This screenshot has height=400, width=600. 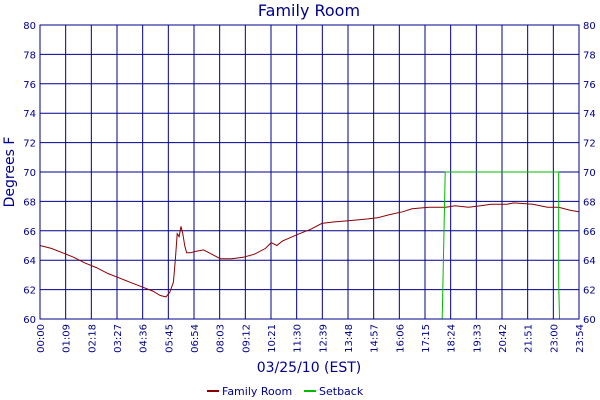 What do you see at coordinates (257, 391) in the screenshot?
I see `legend-label-family-room: Family Room` at bounding box center [257, 391].